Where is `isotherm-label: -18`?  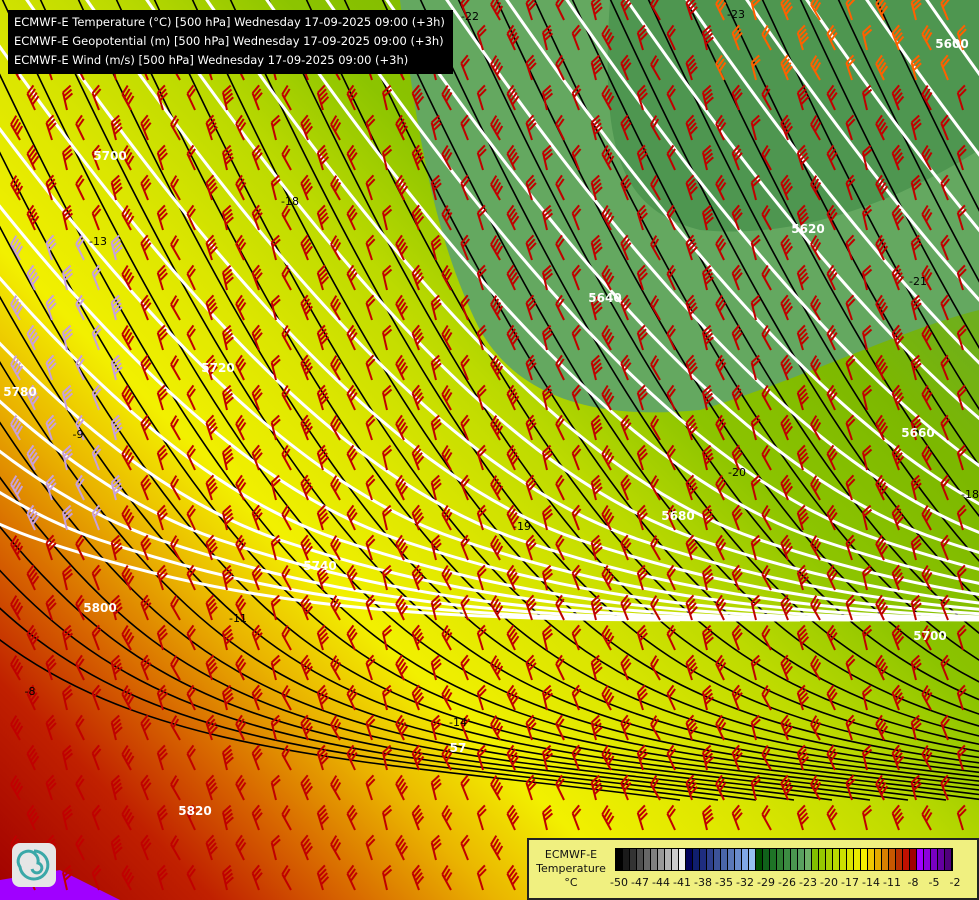 isotherm-label: -18 is located at coordinates (290, 201).